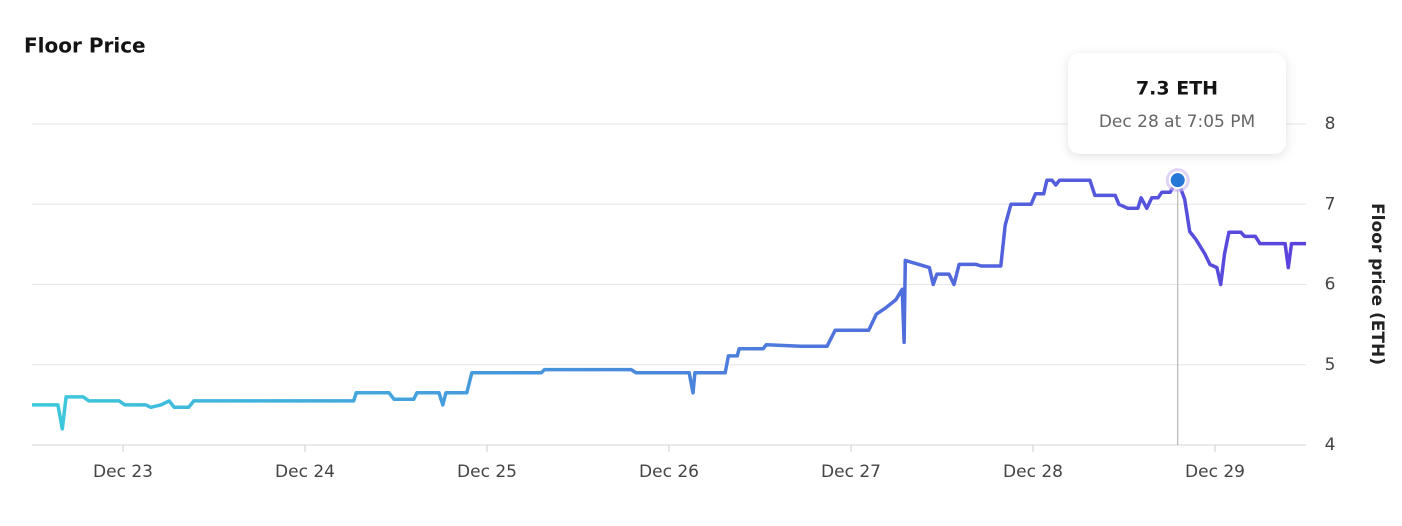 This screenshot has width=1402, height=526. I want to click on tooltip-box, so click(1177, 103).